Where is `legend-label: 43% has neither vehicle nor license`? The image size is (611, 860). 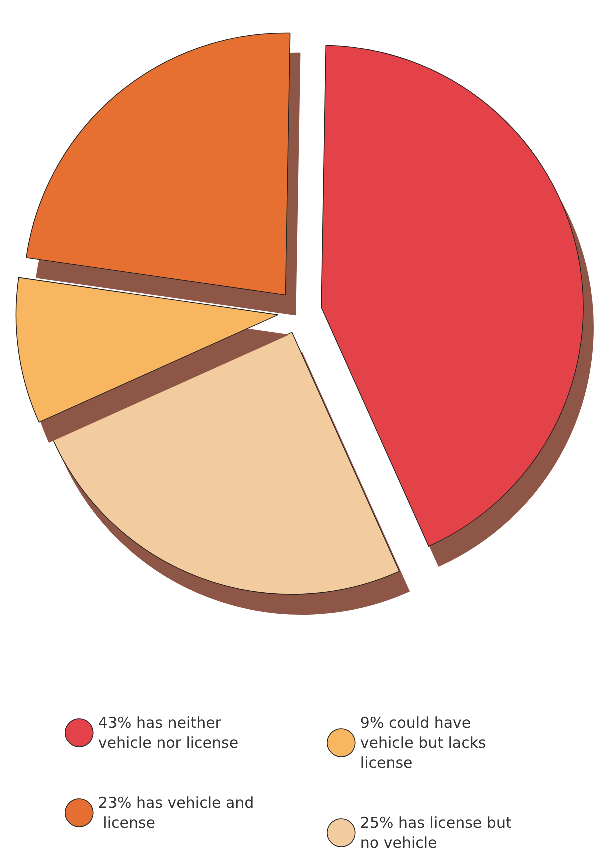 legend-label: 43% has neither vehicle nor license is located at coordinates (168, 733).